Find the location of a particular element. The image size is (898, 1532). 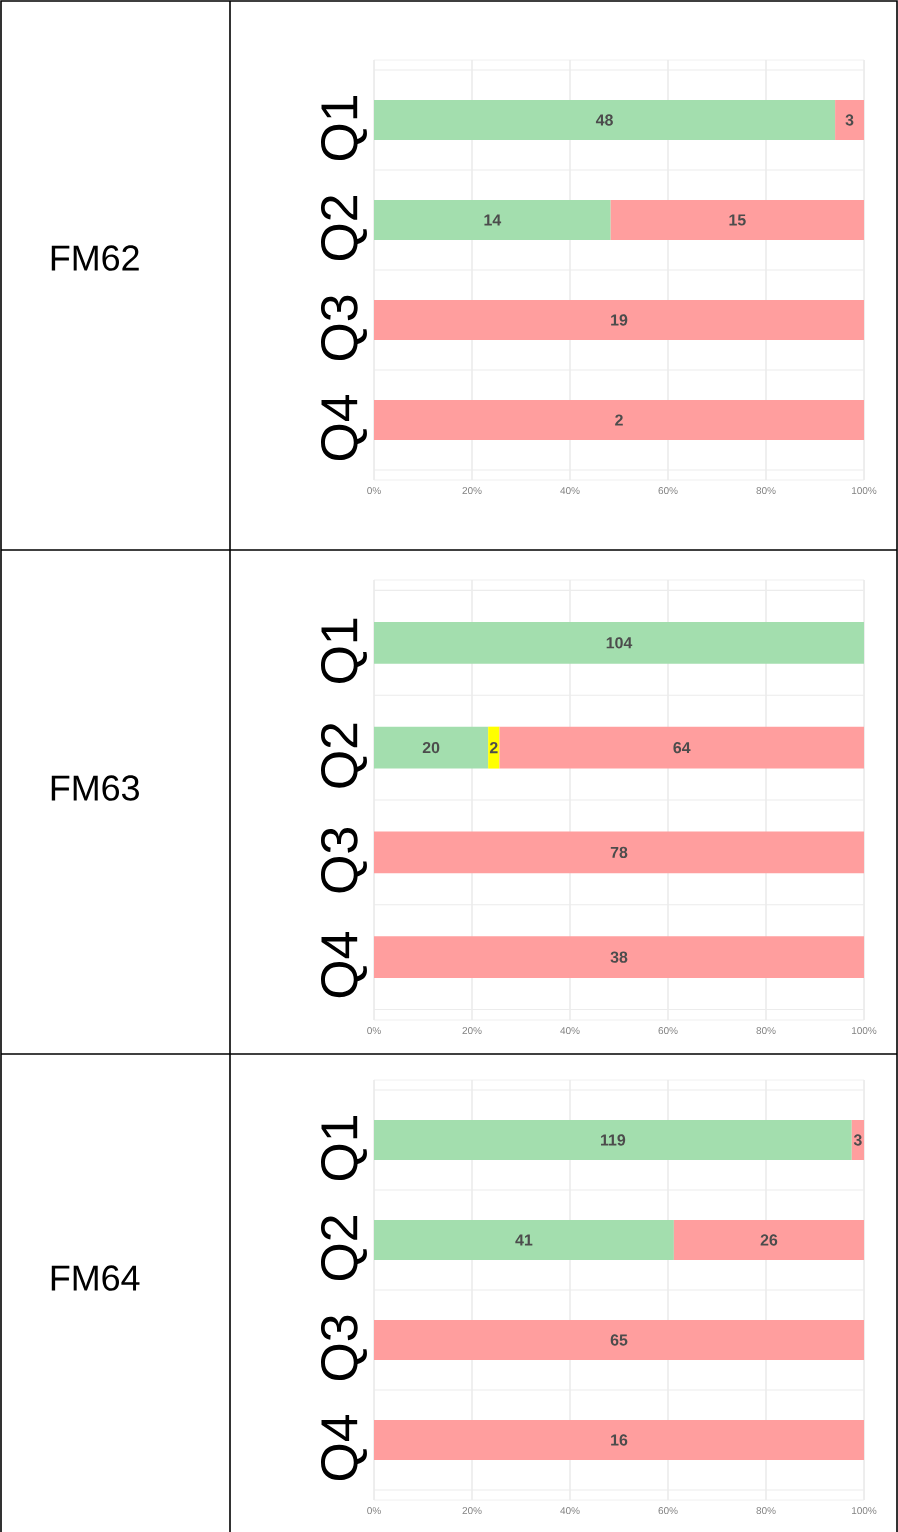

text: FM63 is located at coordinates (95, 788).